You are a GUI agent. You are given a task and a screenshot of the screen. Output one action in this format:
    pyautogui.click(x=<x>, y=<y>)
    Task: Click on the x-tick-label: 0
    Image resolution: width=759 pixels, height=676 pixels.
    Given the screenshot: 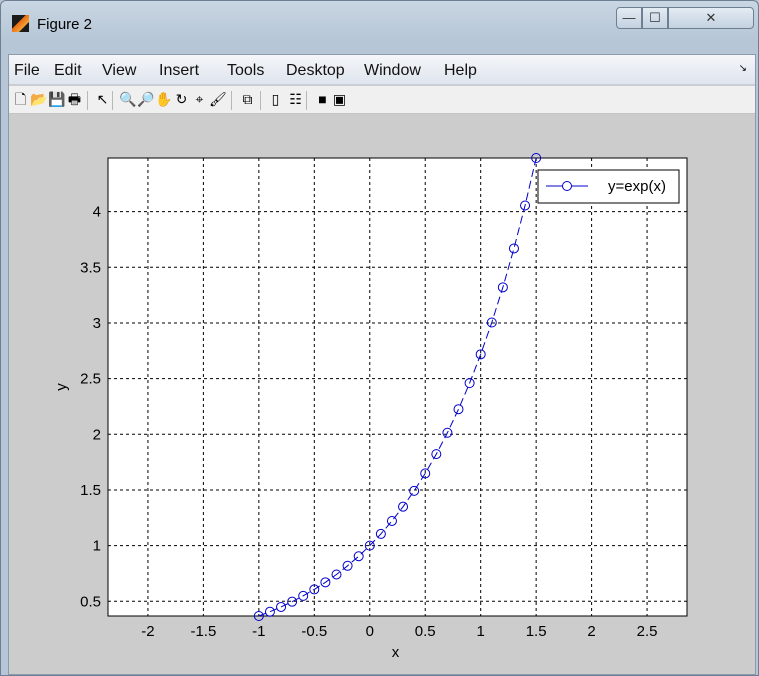 What is the action you would take?
    pyautogui.click(x=370, y=631)
    